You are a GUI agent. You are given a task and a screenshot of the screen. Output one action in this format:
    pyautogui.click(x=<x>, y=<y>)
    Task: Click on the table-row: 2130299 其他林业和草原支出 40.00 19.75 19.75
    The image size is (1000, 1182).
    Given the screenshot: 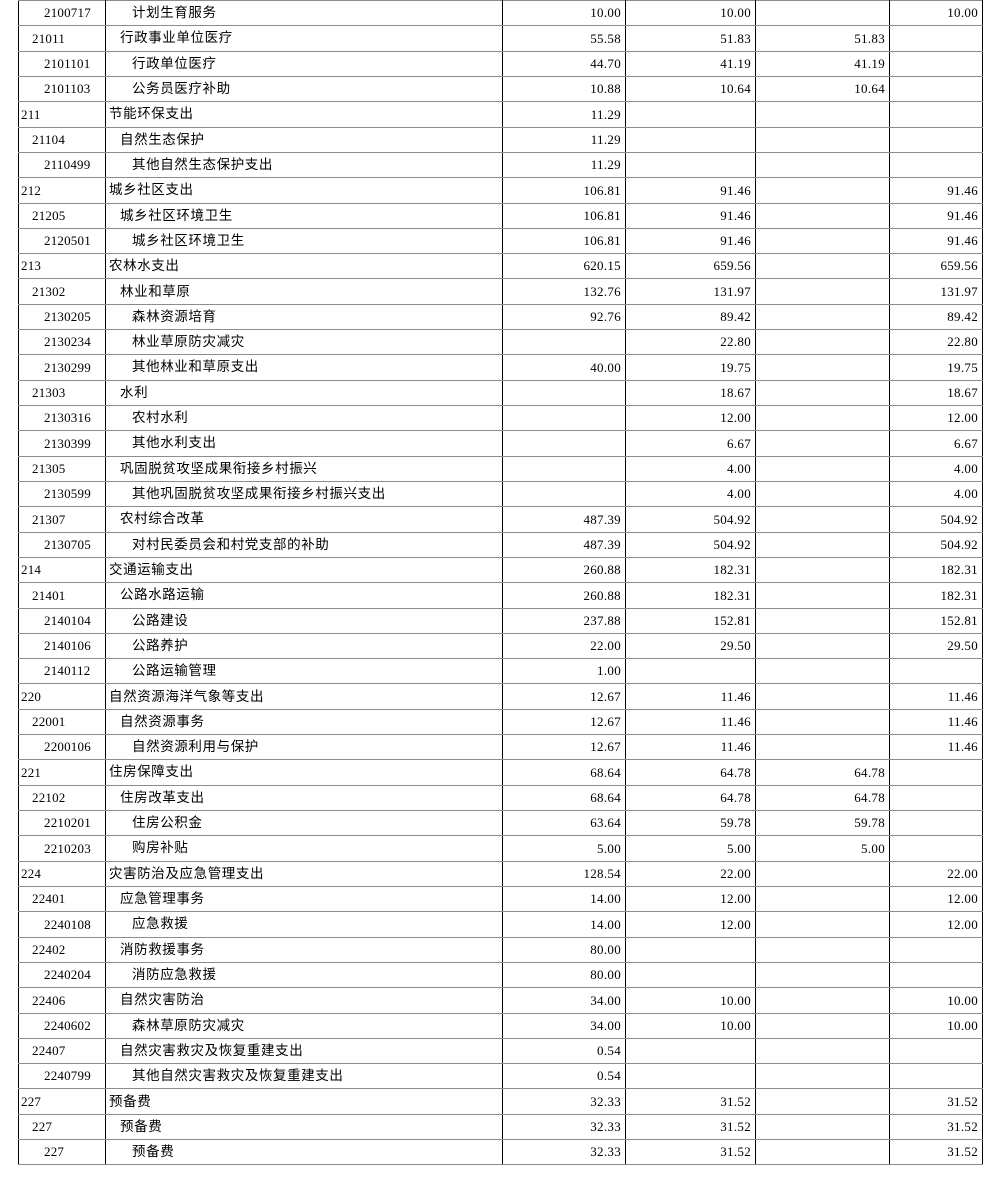 What is the action you would take?
    pyautogui.click(x=500, y=367)
    